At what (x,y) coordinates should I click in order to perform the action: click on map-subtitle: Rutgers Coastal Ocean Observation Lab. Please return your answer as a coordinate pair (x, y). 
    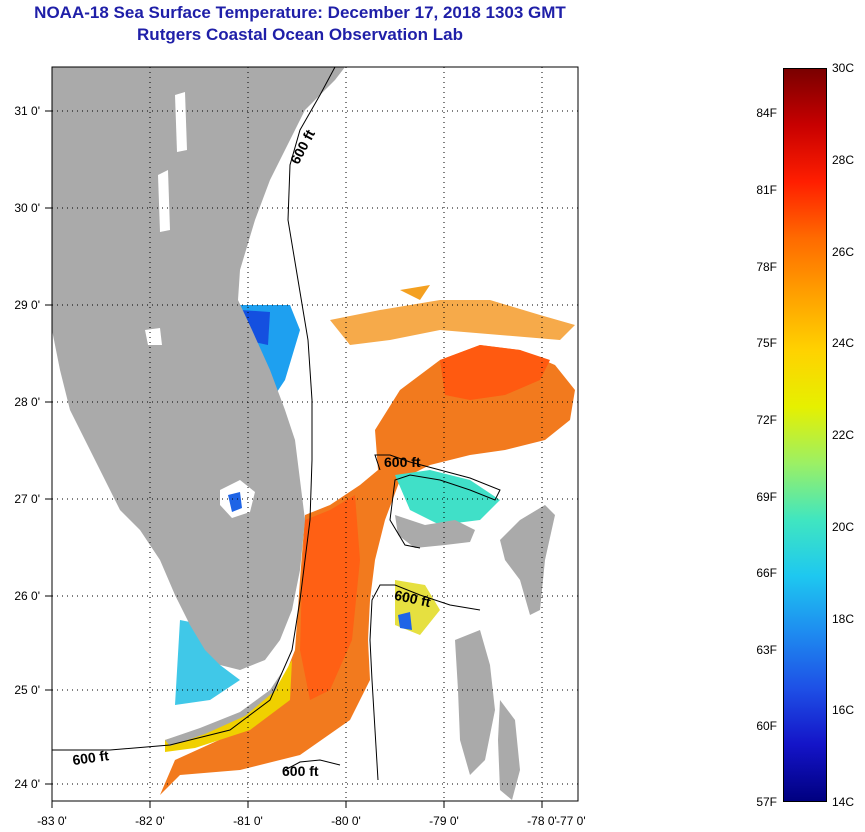
    Looking at the image, I should click on (300, 34).